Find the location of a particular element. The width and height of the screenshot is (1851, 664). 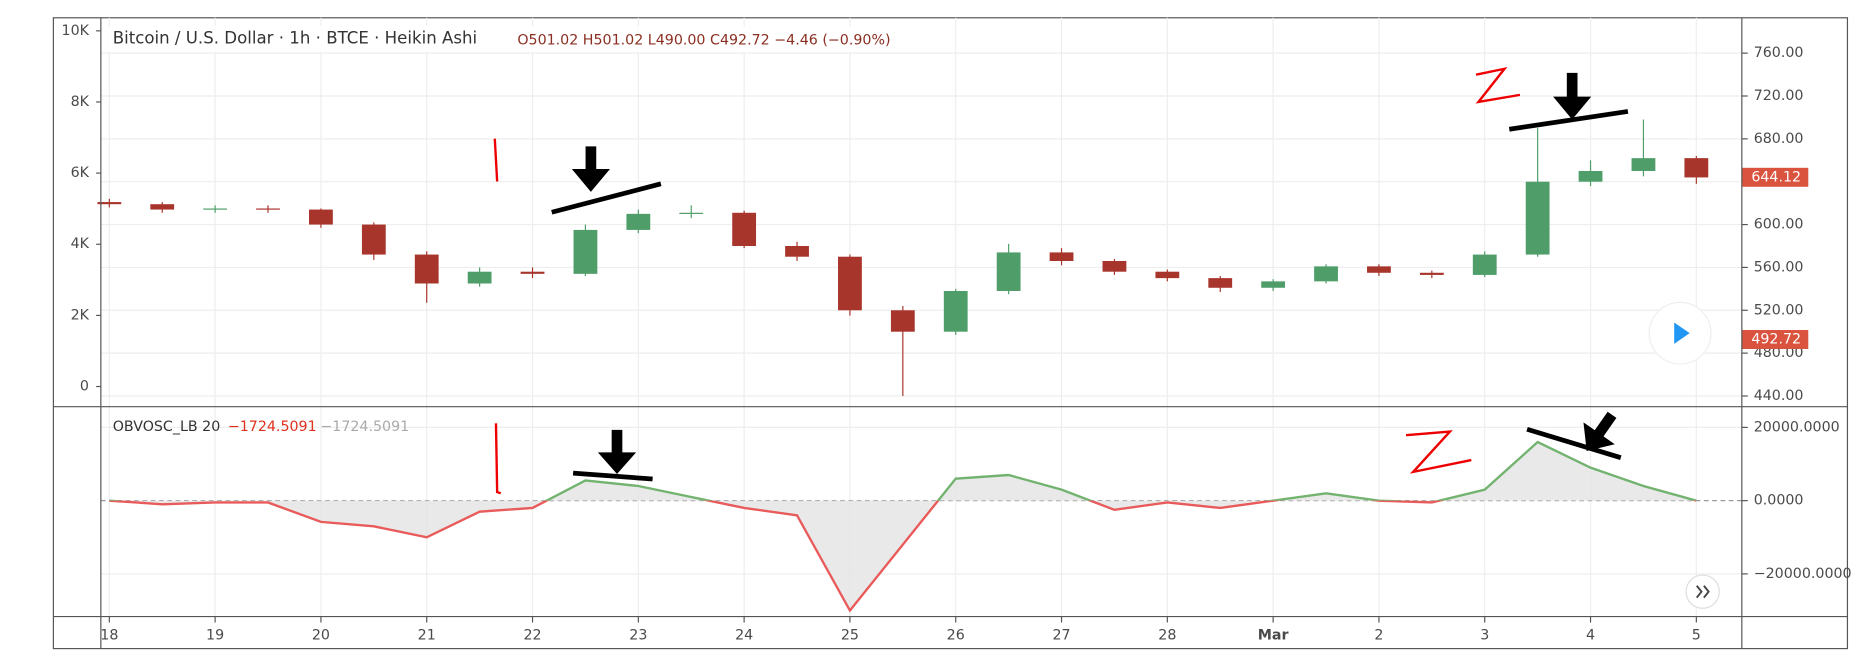

y2-tick-label: 10K is located at coordinates (76, 31).